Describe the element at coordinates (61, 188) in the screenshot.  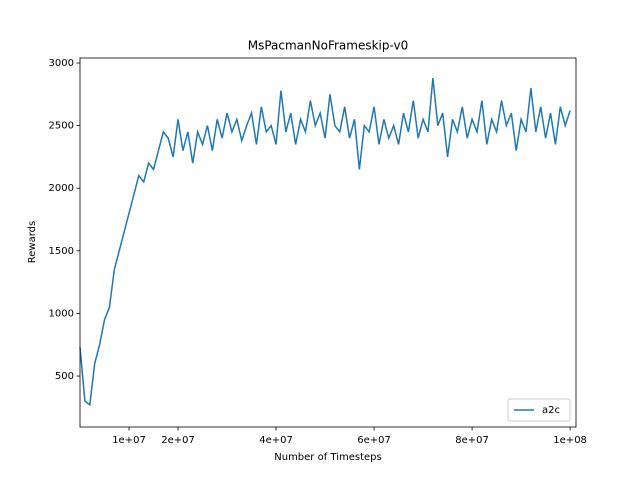
I see `y-tick-label: 2000` at that location.